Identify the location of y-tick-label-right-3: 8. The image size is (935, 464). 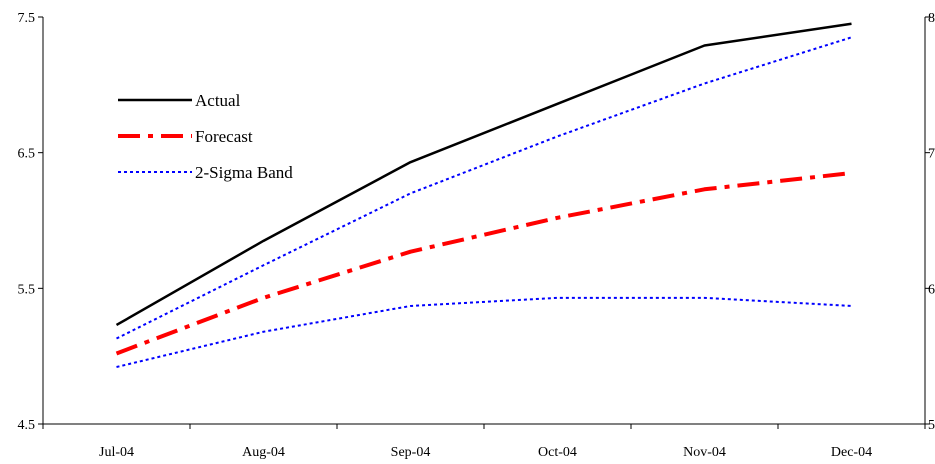
(931, 18).